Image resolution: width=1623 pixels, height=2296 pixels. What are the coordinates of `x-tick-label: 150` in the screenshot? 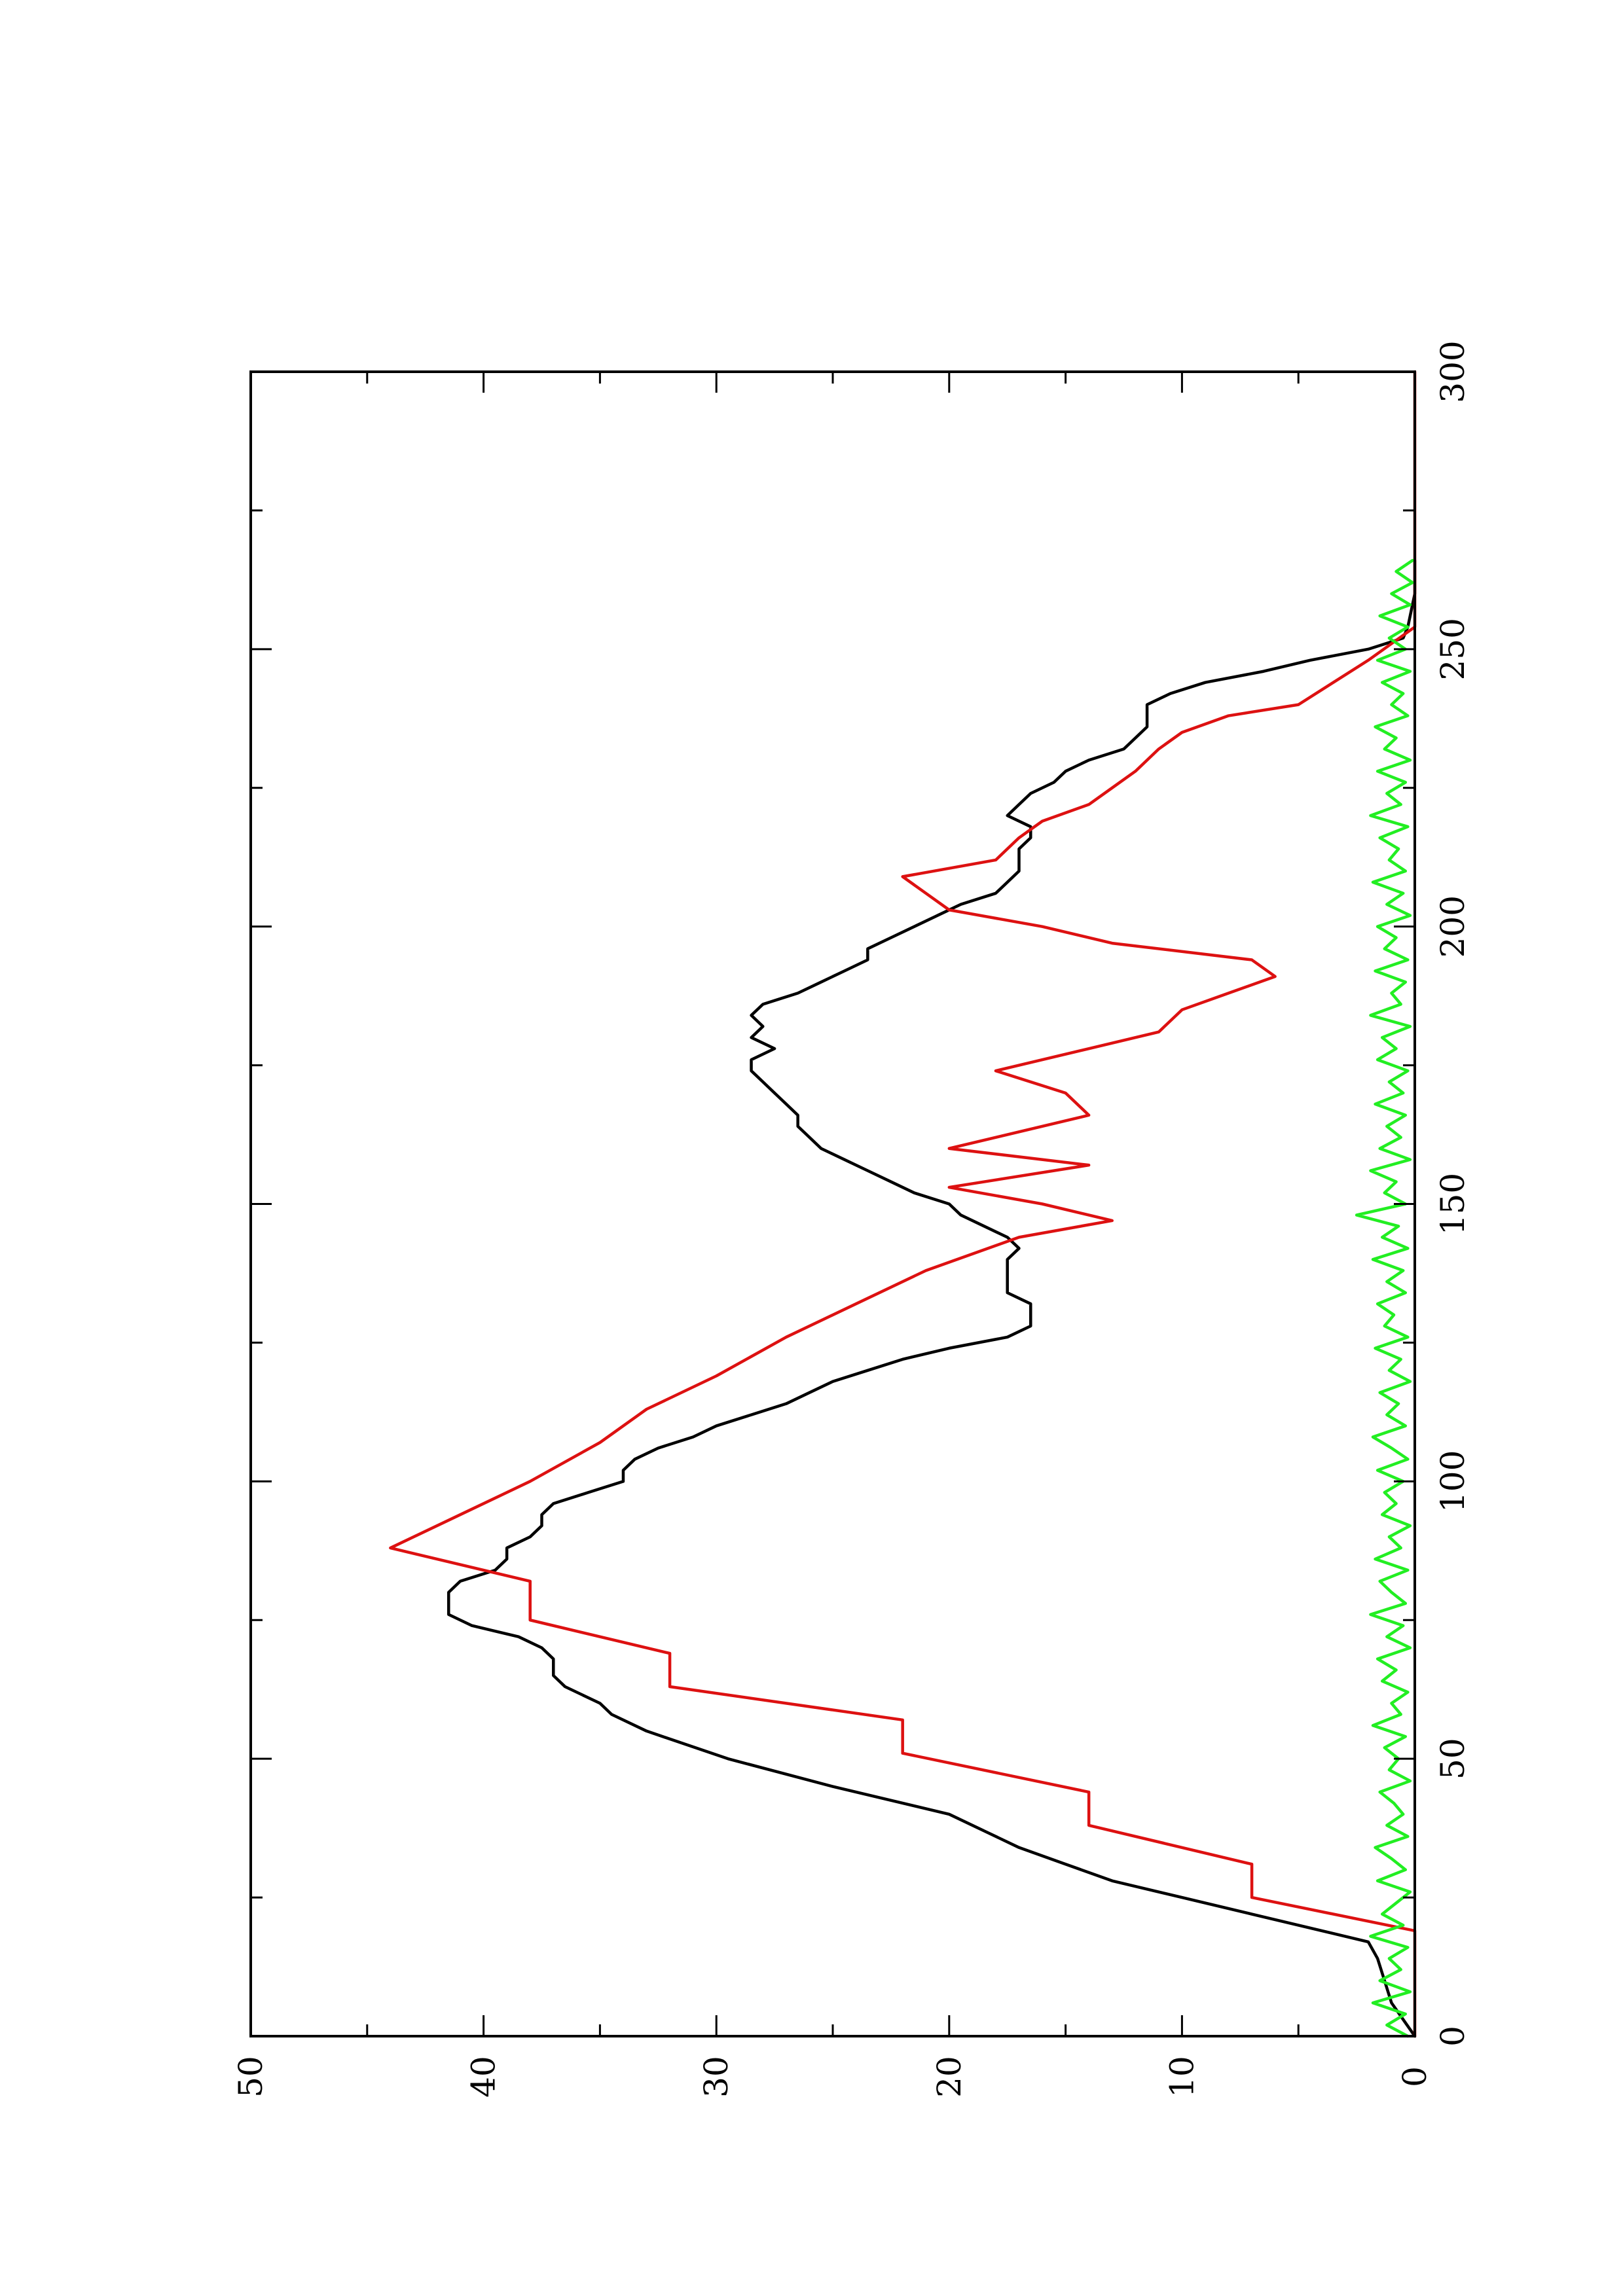 It's located at (1453, 1204).